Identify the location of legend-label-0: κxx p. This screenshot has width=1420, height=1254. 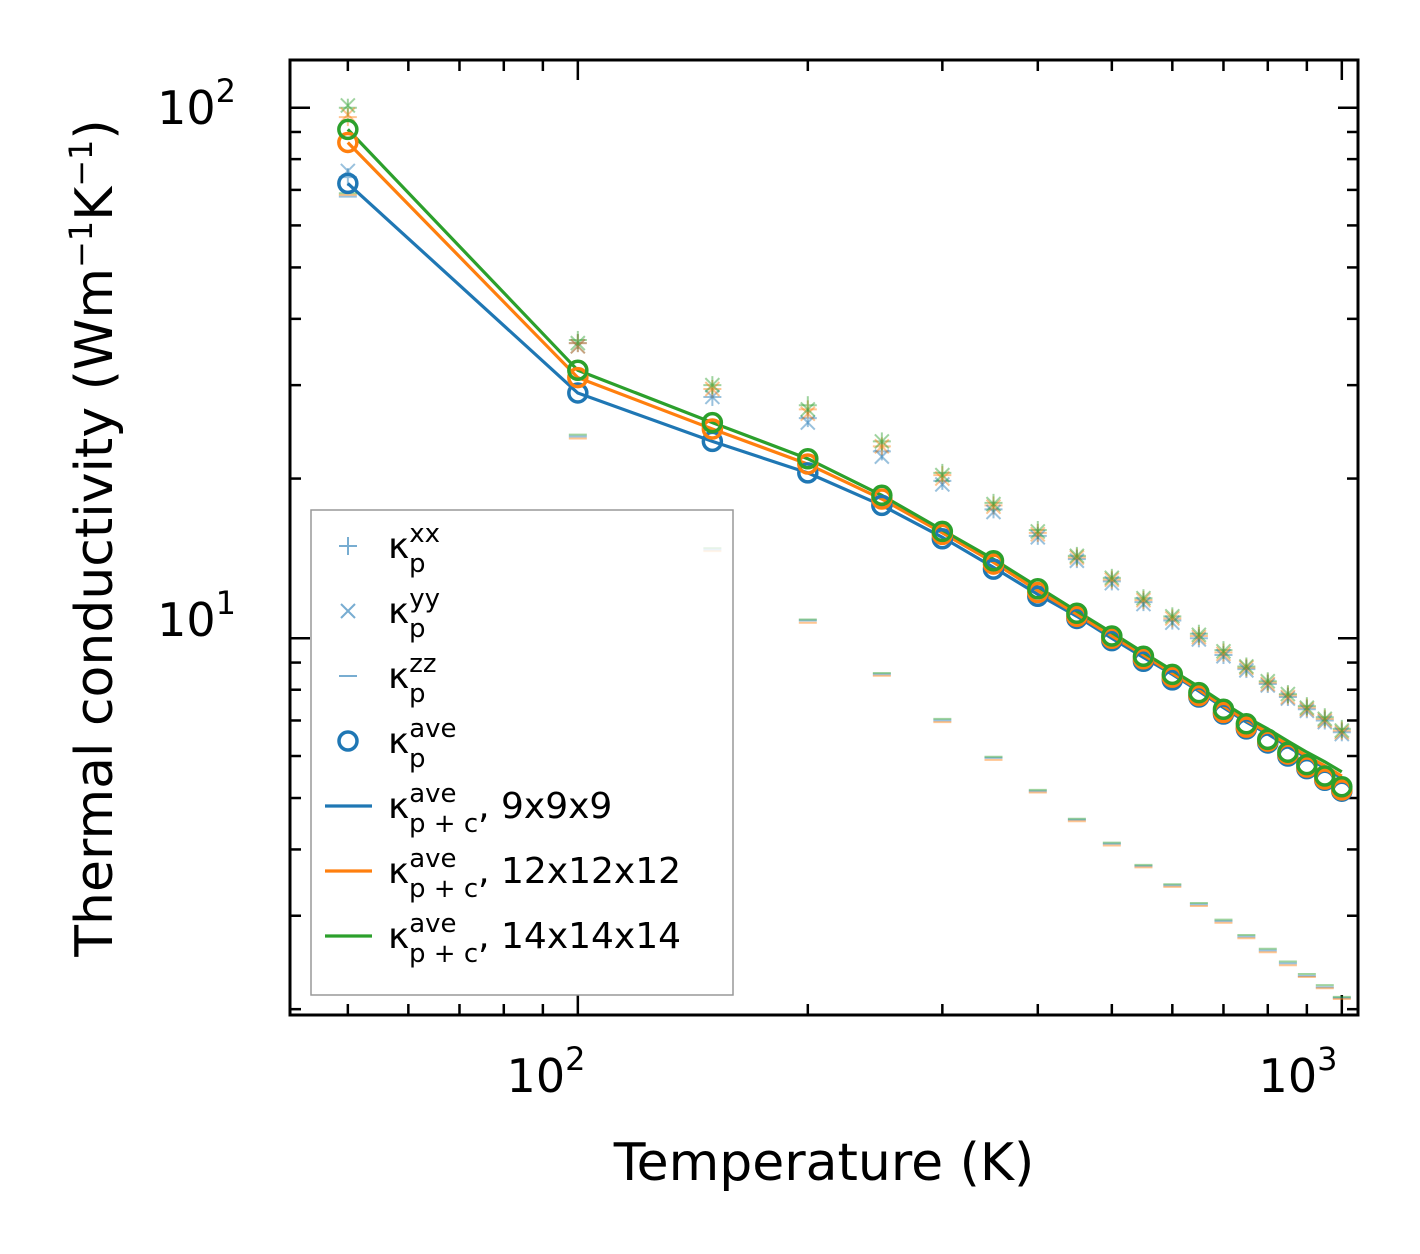
(414, 549).